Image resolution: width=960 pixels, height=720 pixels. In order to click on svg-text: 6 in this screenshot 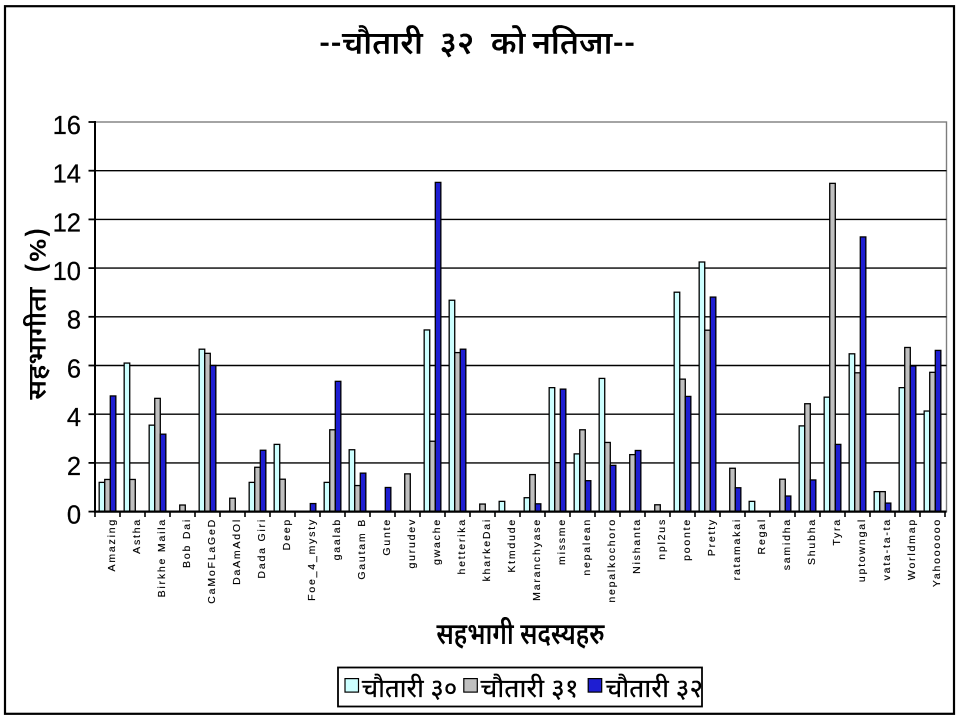, I will do `click(74, 369)`.